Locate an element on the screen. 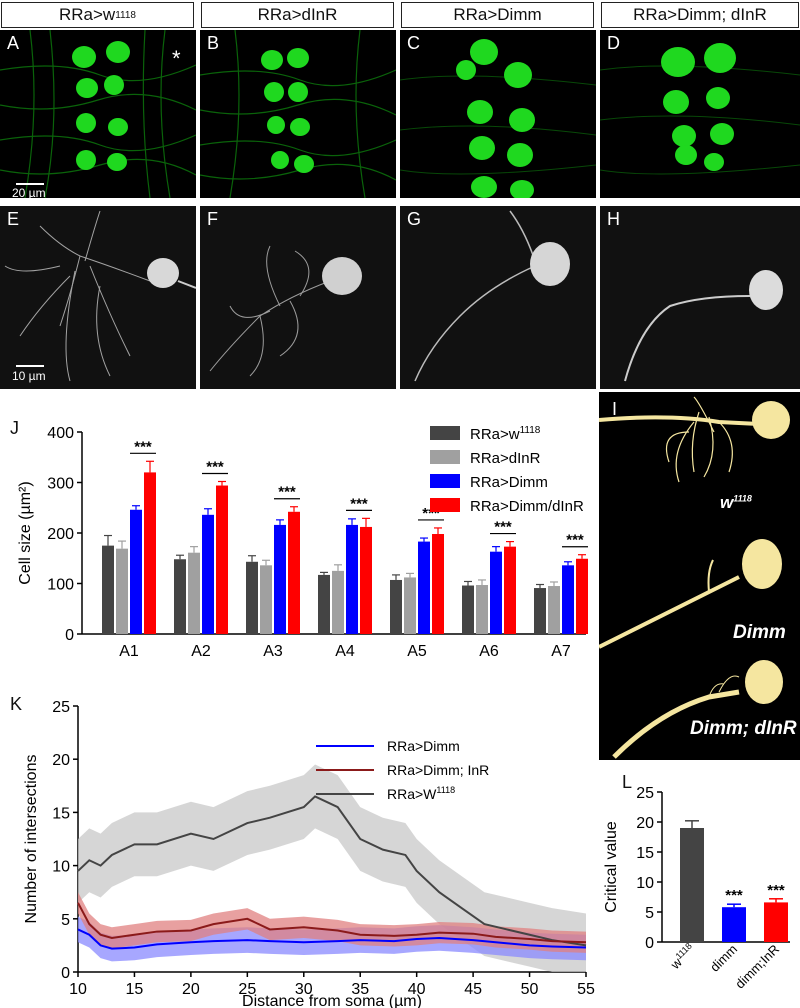  micrograph-g is located at coordinates (498, 297).